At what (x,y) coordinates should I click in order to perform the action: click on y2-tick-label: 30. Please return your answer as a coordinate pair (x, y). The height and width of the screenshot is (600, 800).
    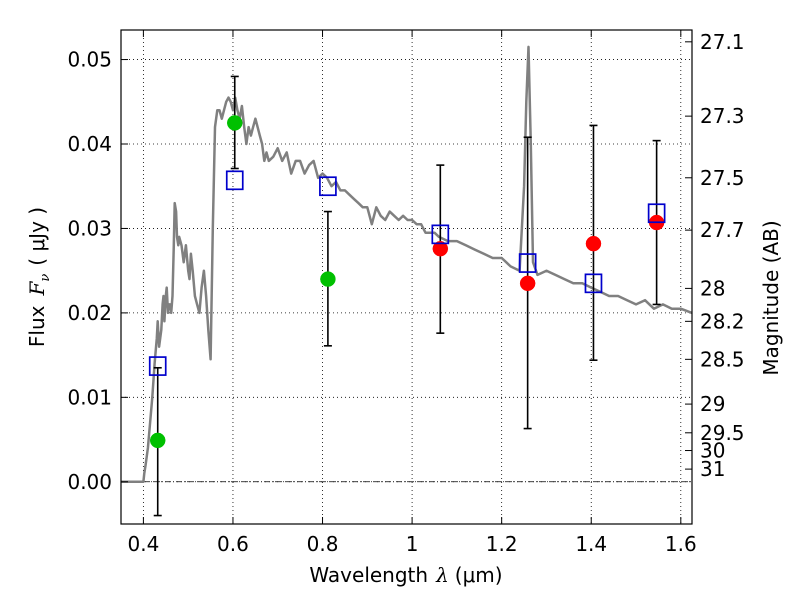
    Looking at the image, I should click on (712, 451).